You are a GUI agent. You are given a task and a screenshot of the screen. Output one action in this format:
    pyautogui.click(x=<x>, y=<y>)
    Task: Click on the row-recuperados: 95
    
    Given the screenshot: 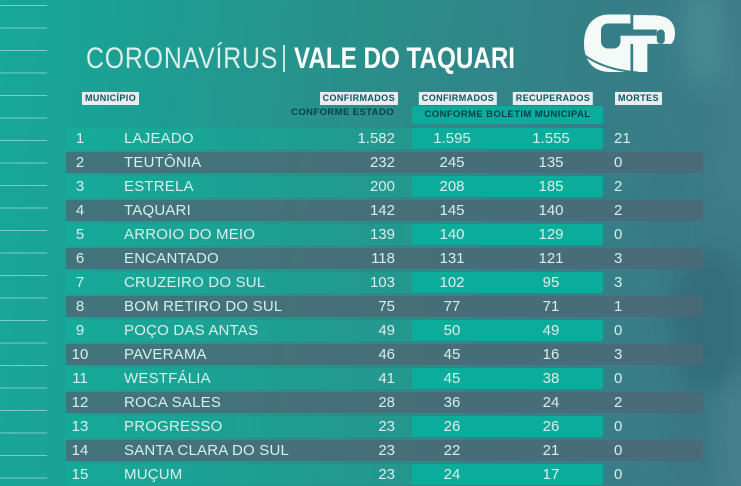 What is the action you would take?
    pyautogui.click(x=551, y=282)
    